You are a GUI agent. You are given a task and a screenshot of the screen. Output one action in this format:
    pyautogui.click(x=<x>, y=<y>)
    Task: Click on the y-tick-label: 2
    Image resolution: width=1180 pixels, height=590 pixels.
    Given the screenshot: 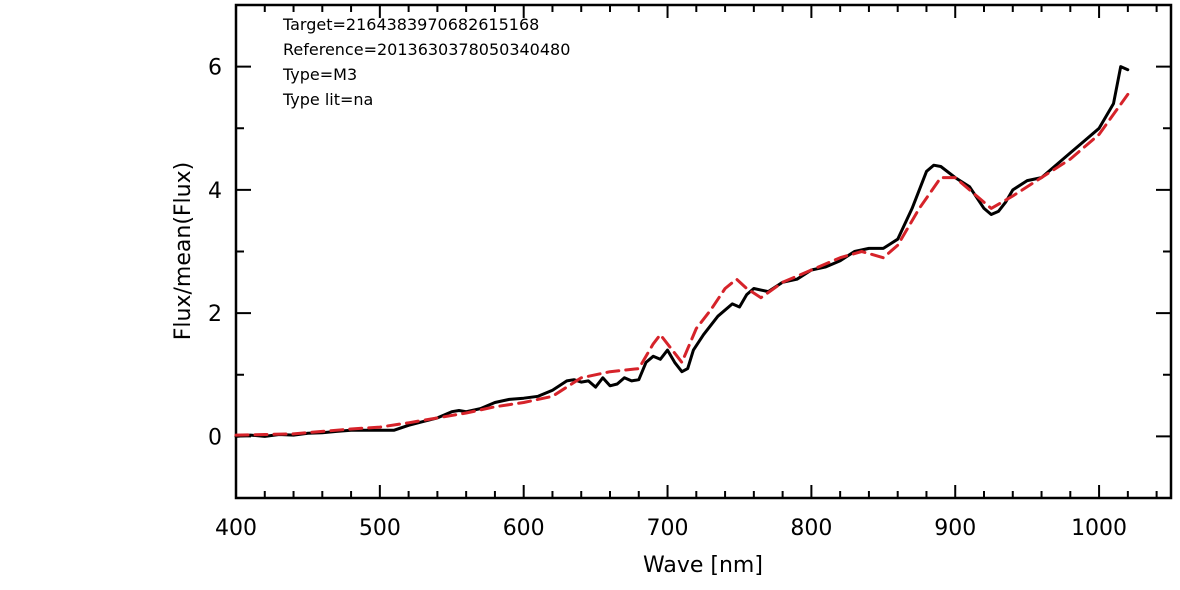 What is the action you would take?
    pyautogui.click(x=215, y=314)
    